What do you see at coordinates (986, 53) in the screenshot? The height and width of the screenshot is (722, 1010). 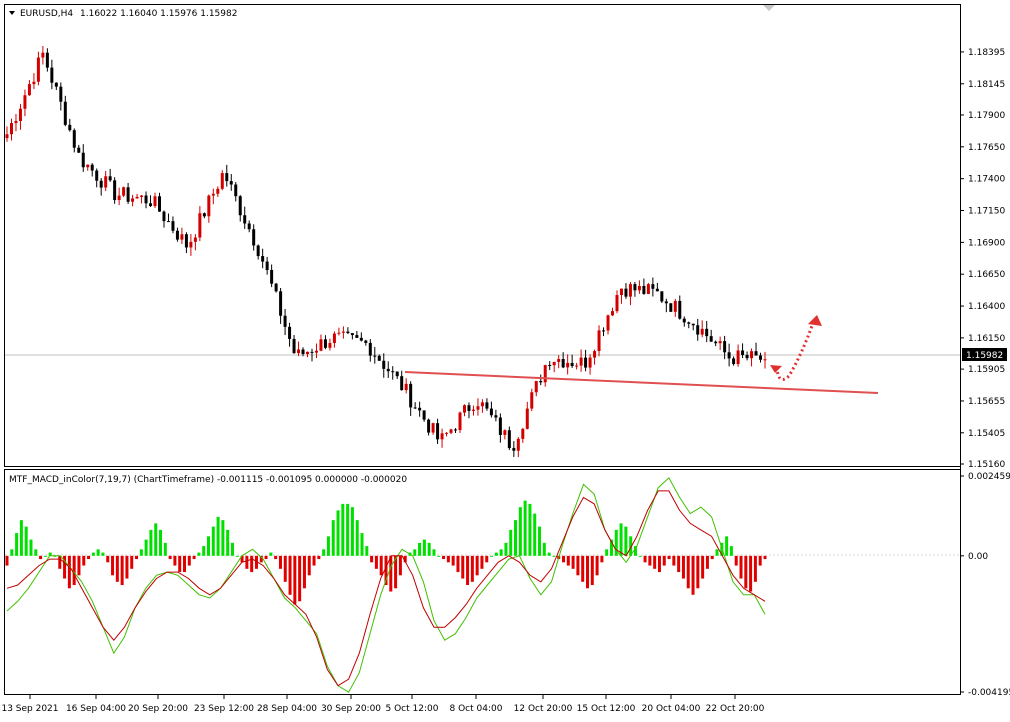 I see `price-tick-label: 1.18395` at bounding box center [986, 53].